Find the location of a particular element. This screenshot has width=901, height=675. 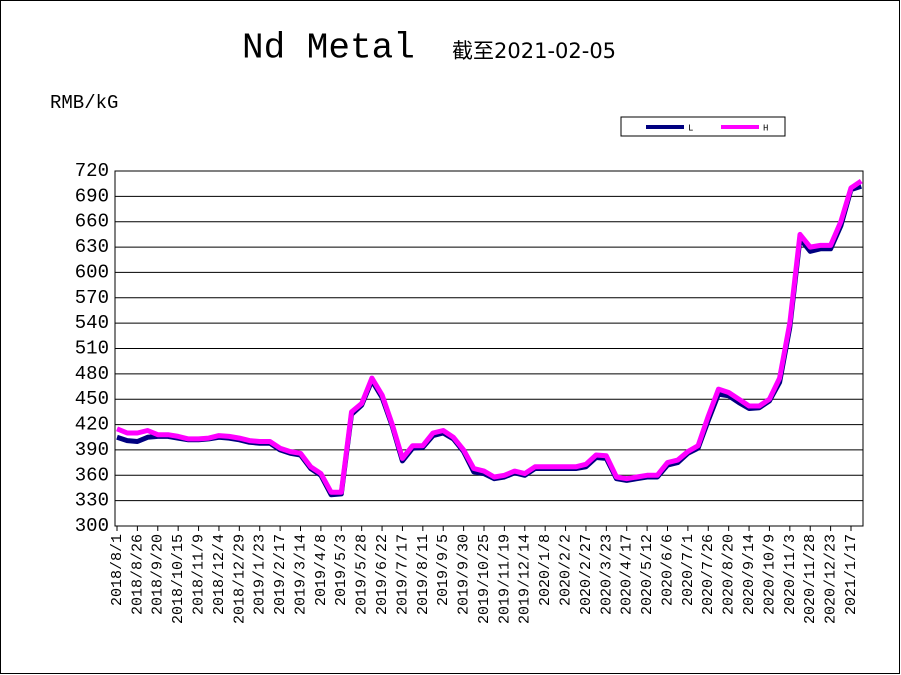

x-tick-label: 2019/8/11 is located at coordinates (423, 574).